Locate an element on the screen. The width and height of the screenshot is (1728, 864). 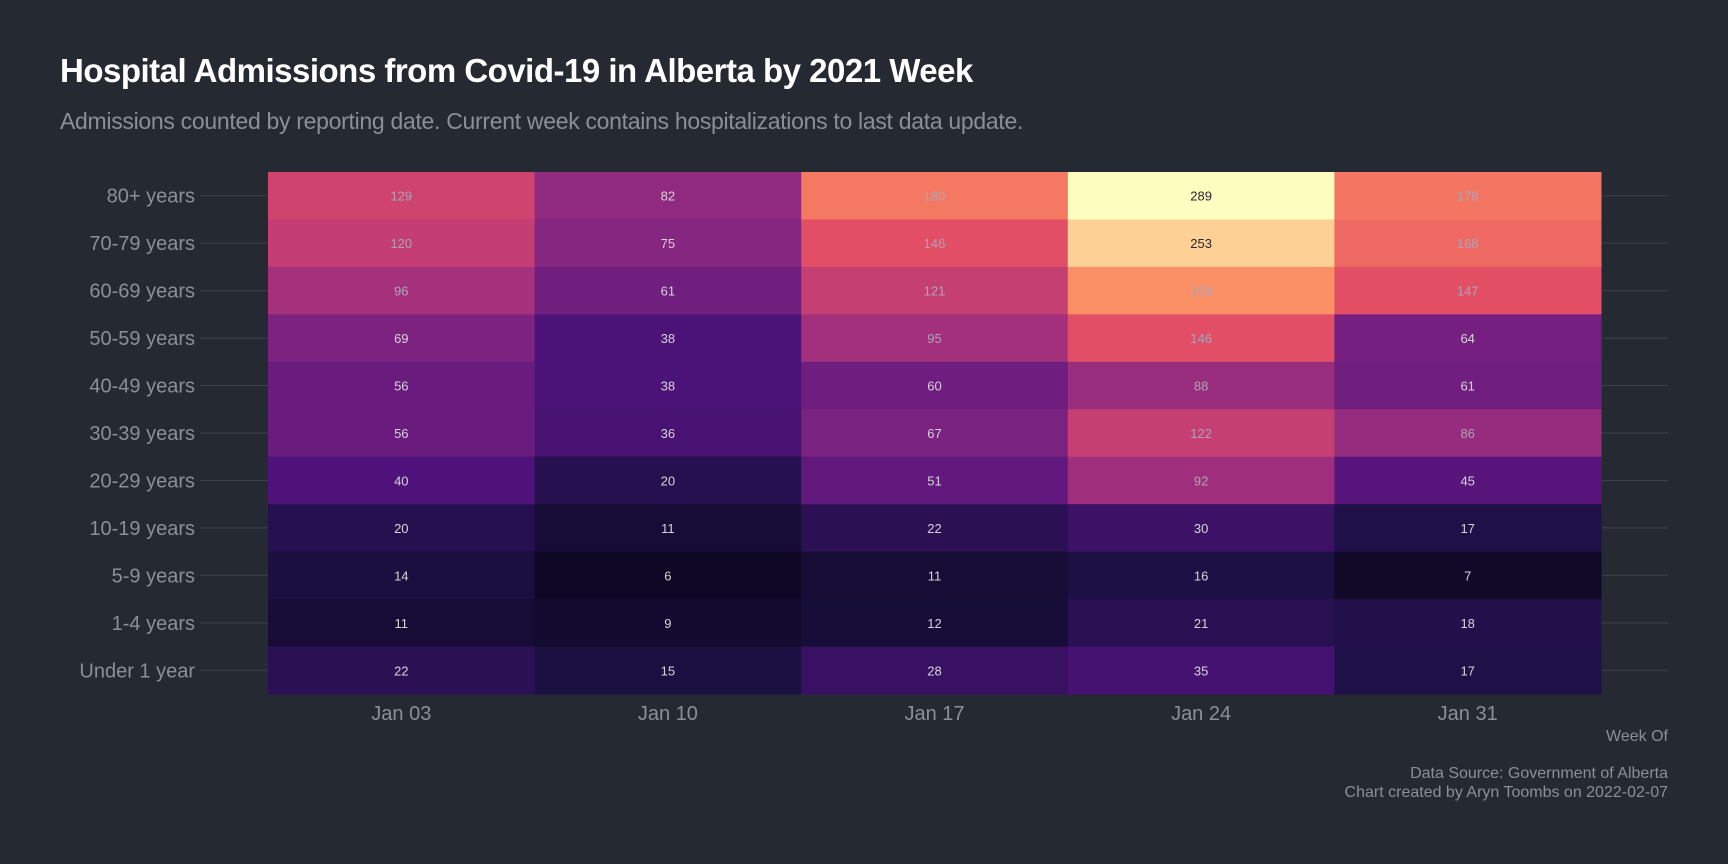
cell-value-label: 122 is located at coordinates (1201, 433).